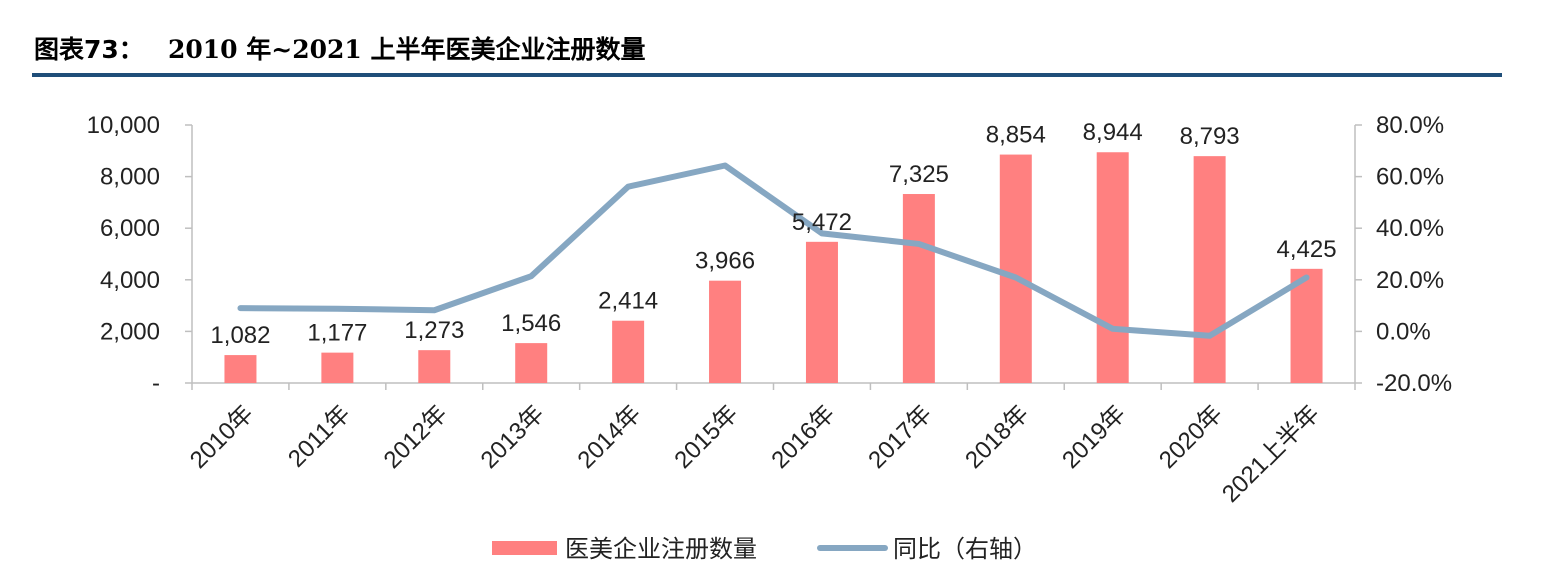  What do you see at coordinates (222, 437) in the screenshot?
I see `x-tick-label: 2010年` at bounding box center [222, 437].